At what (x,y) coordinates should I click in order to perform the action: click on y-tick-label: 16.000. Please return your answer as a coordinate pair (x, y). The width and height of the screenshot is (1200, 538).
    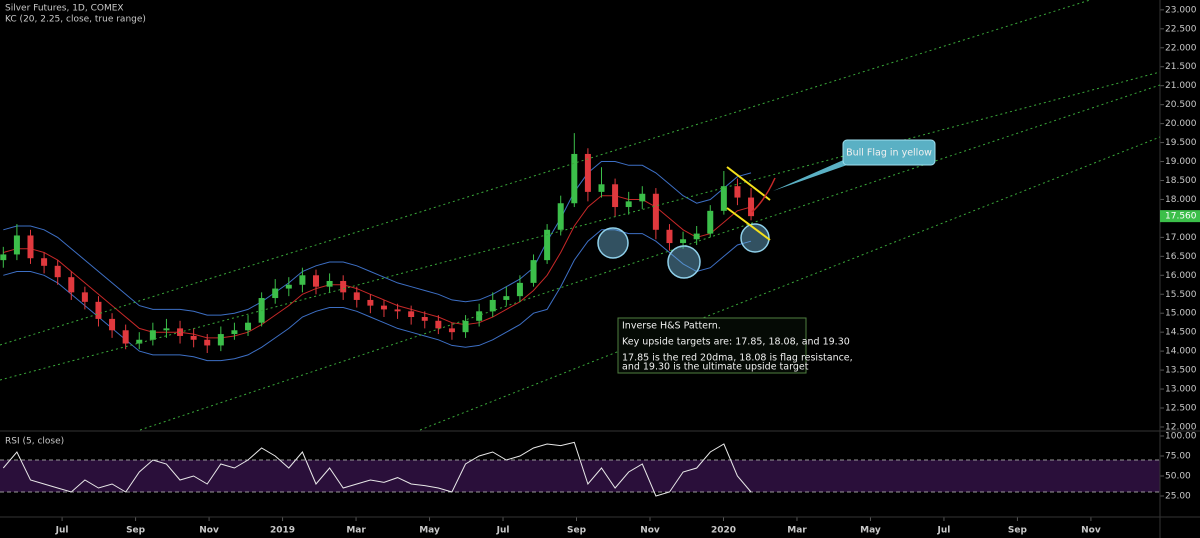
    Looking at the image, I should click on (1181, 276).